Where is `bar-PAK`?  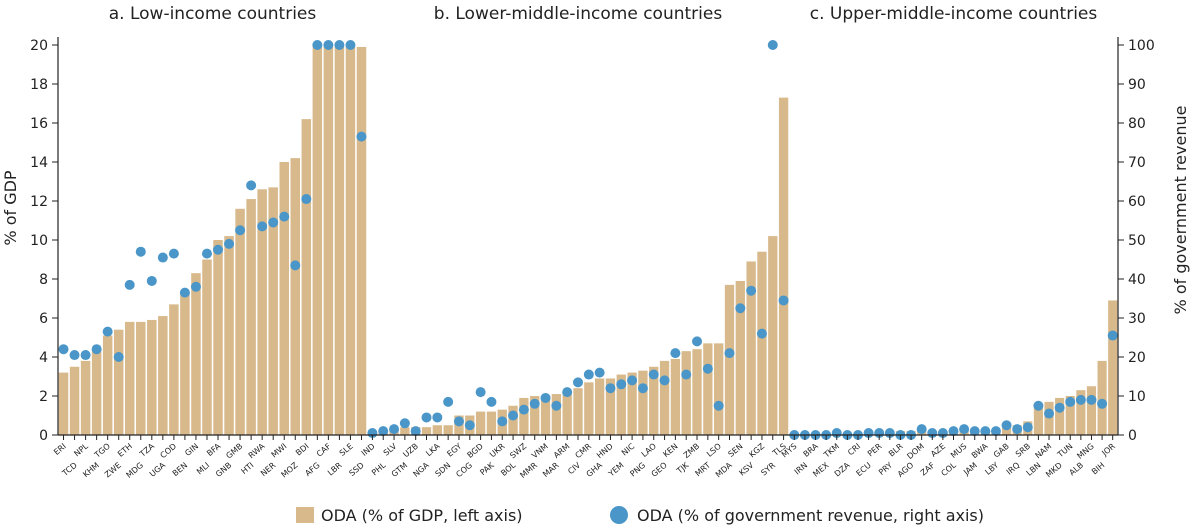 bar-PAK is located at coordinates (491, 423).